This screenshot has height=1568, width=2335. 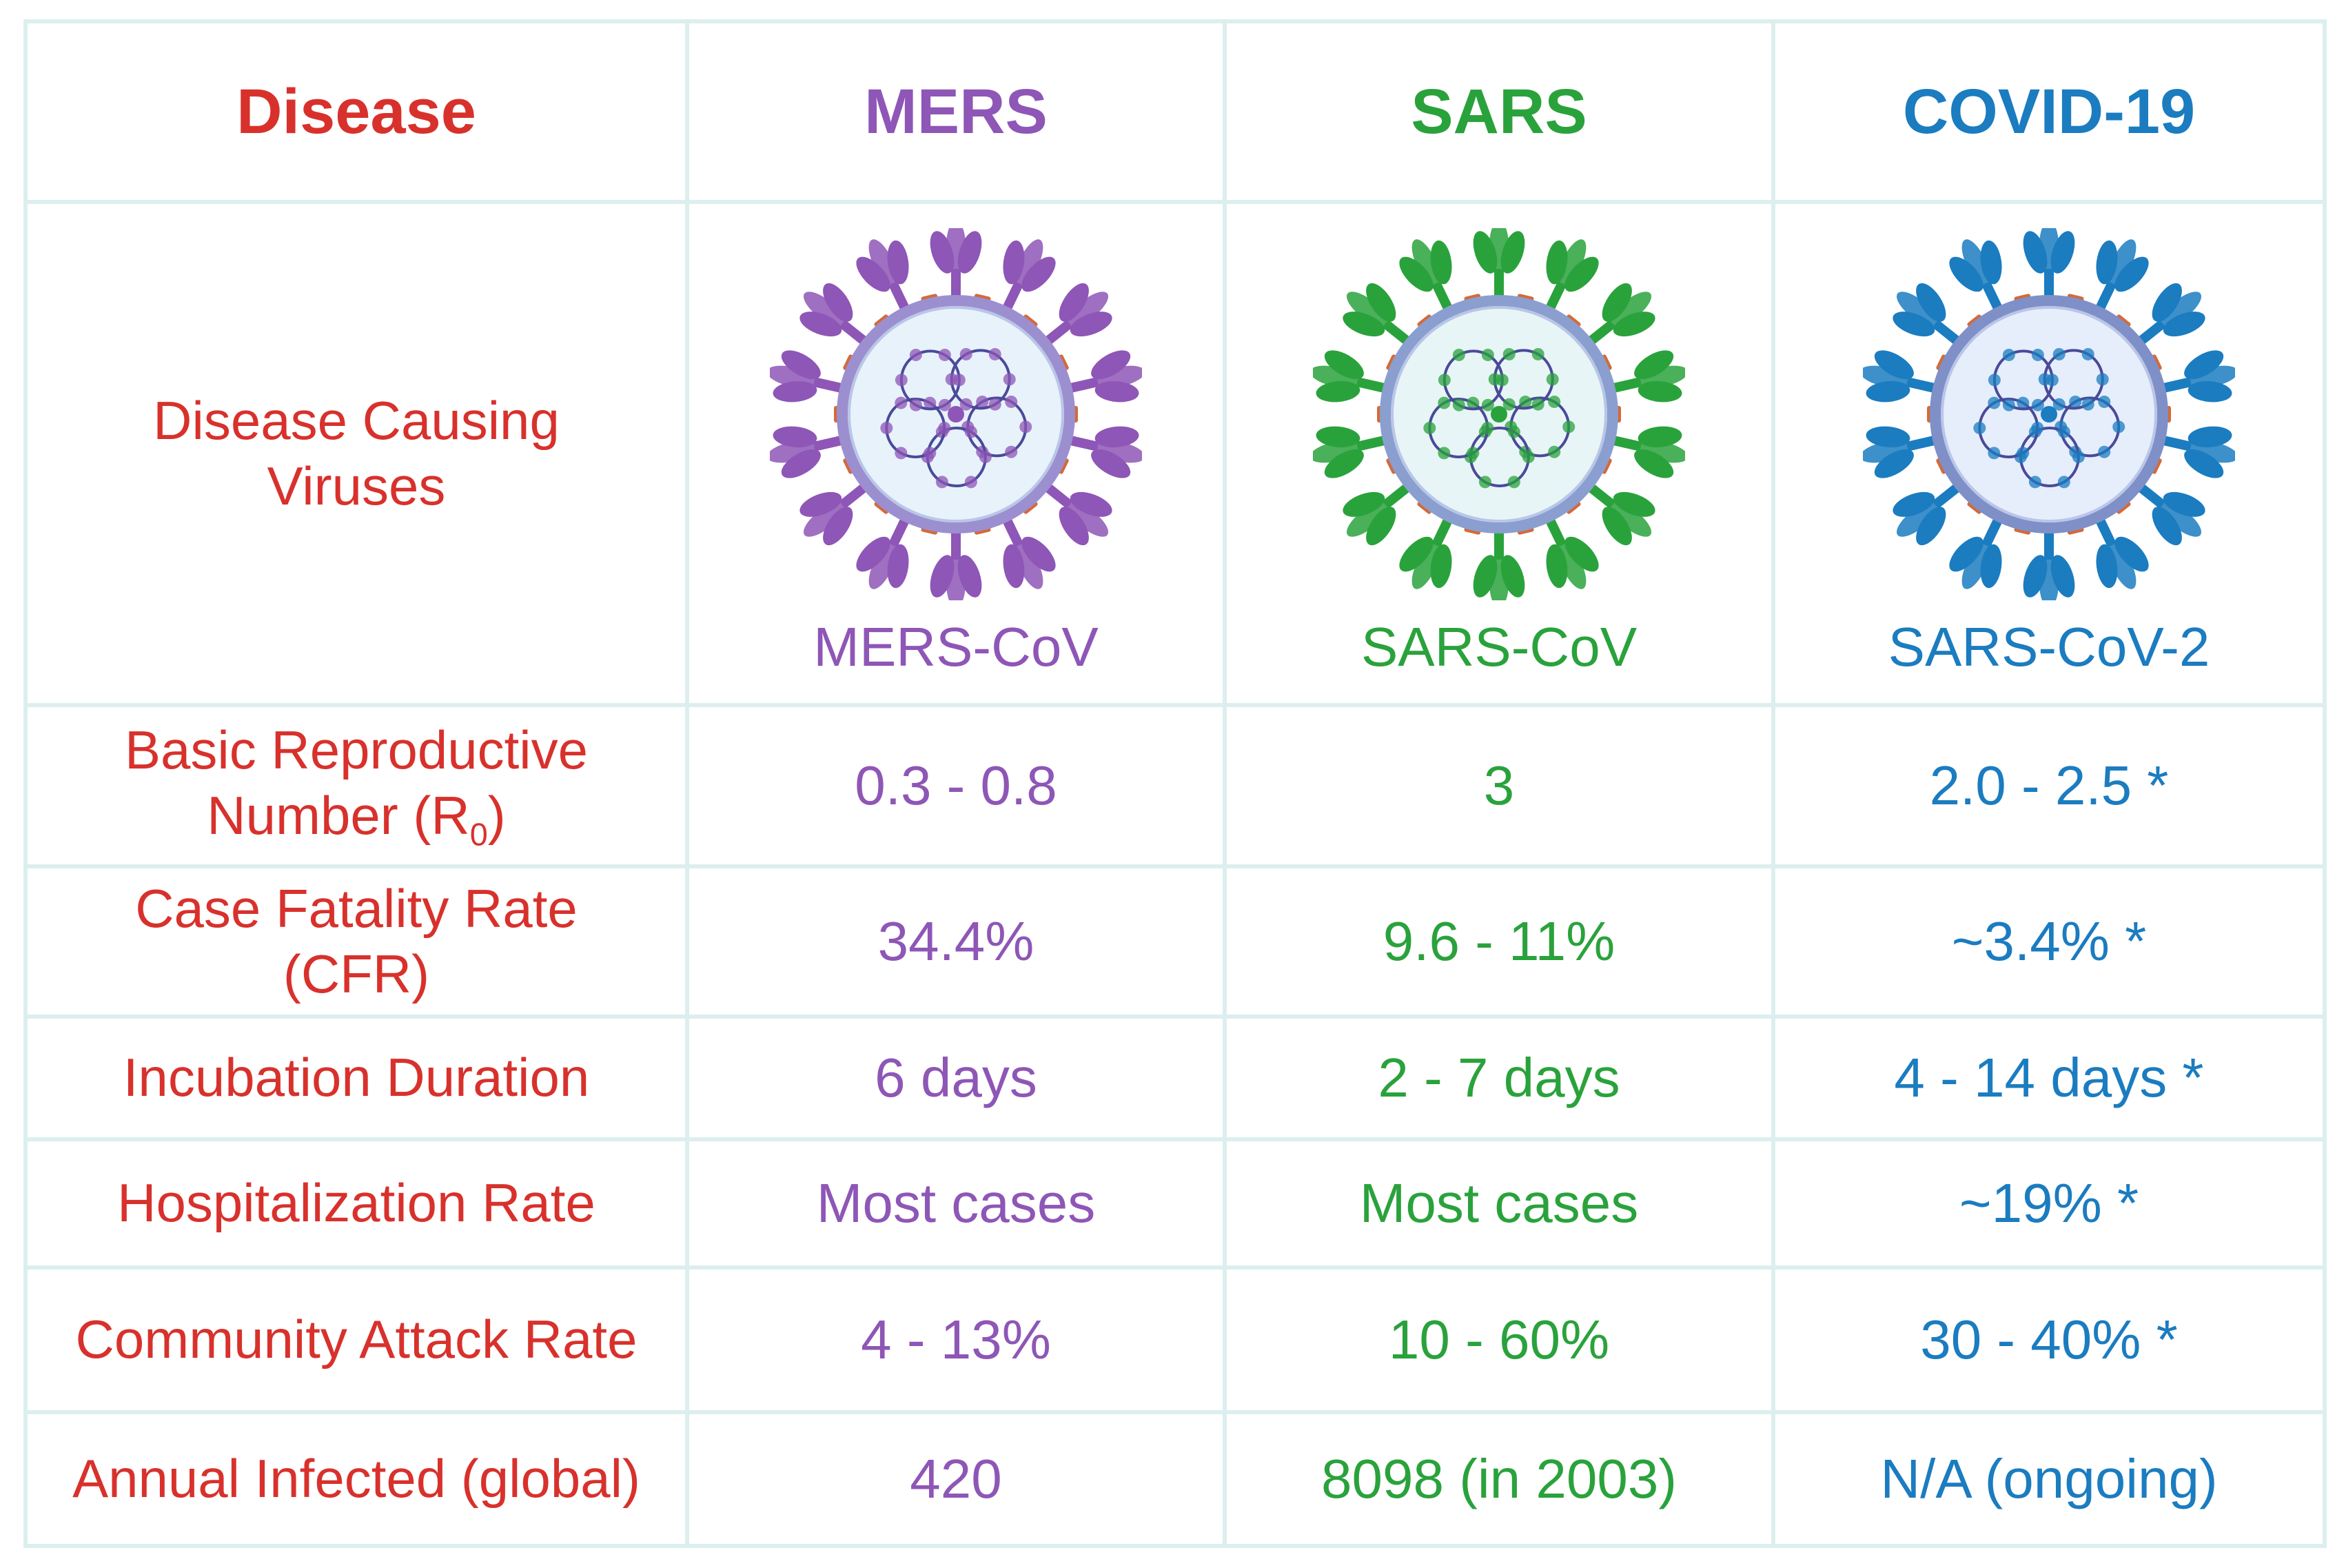 What do you see at coordinates (356, 786) in the screenshot?
I see `label-r0: Basic Reproductive Number (R0)` at bounding box center [356, 786].